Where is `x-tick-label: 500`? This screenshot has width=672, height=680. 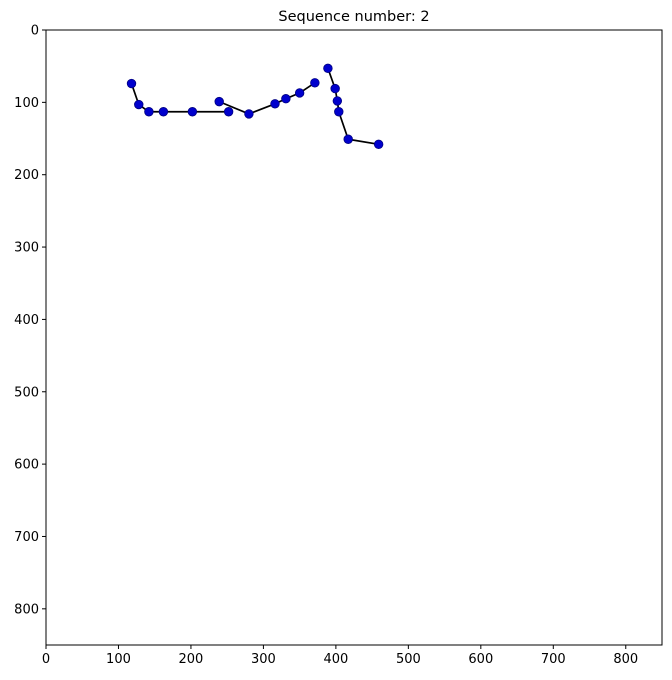 x-tick-label: 500 is located at coordinates (408, 659).